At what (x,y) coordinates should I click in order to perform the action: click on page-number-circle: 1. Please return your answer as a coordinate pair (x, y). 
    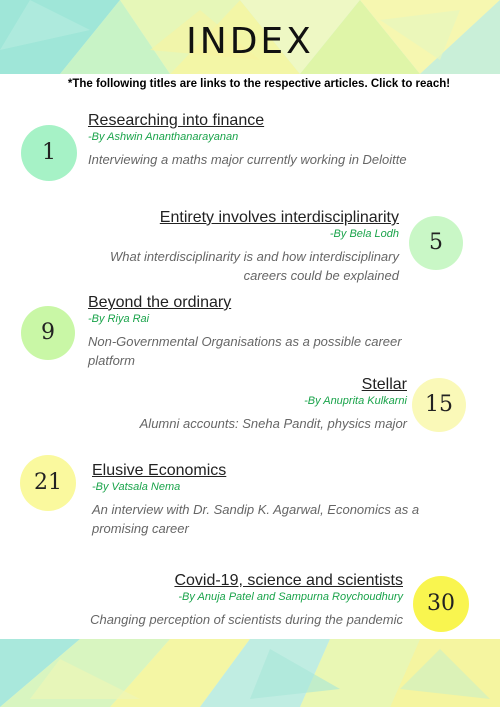
    Looking at the image, I should click on (49, 153).